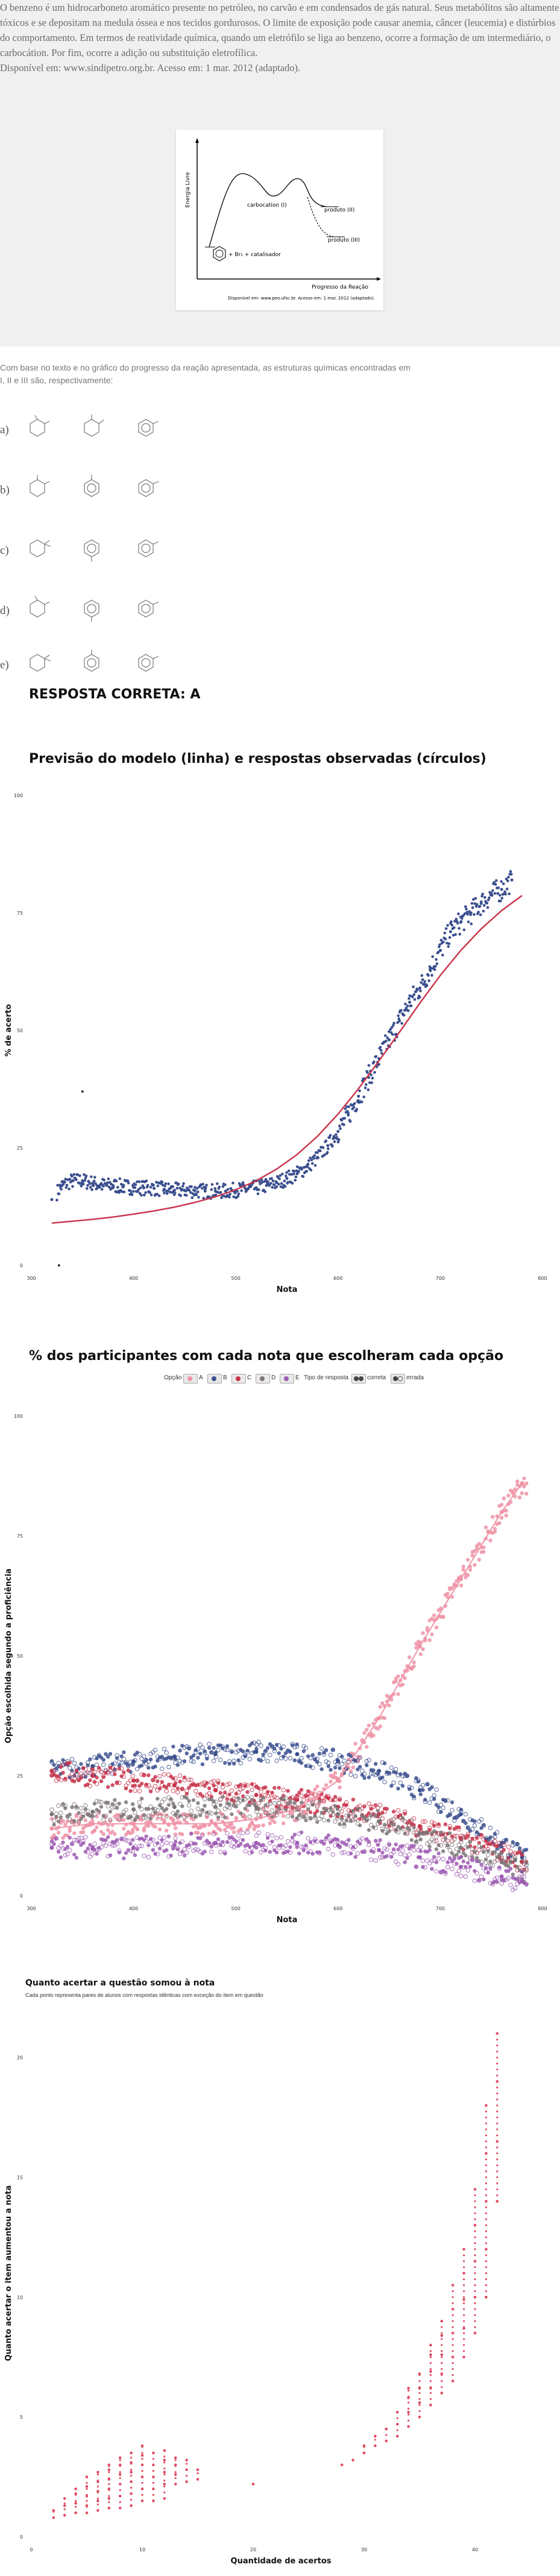  I want to click on alternative-b: b), so click(280, 491).